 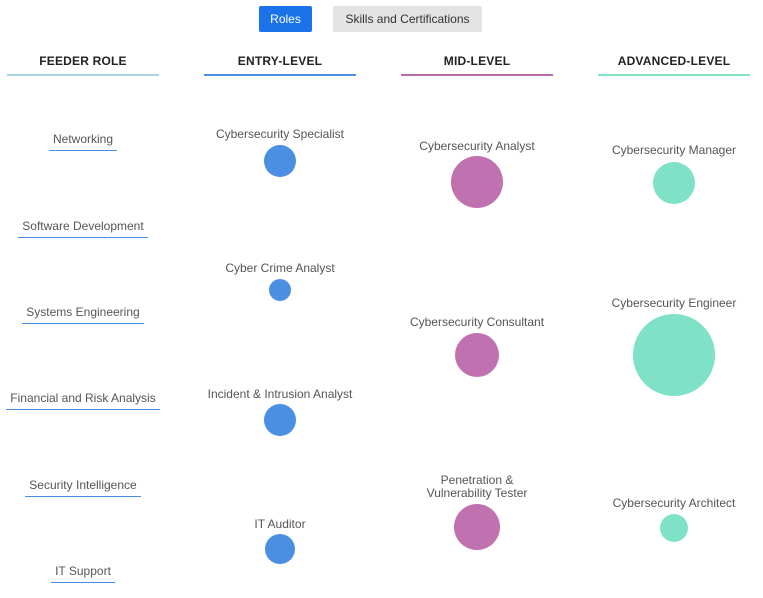 What do you see at coordinates (280, 61) in the screenshot?
I see `column-header-entry-level: ENTRY-LEVEL` at bounding box center [280, 61].